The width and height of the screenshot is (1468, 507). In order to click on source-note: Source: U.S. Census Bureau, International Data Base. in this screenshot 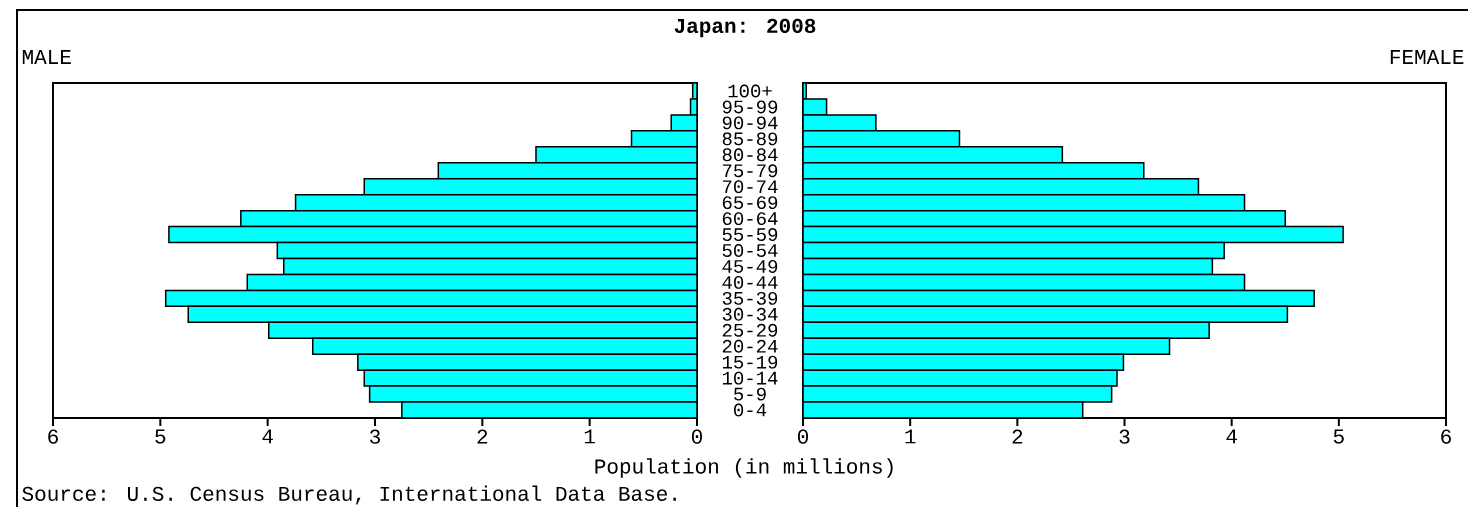, I will do `click(349, 495)`.